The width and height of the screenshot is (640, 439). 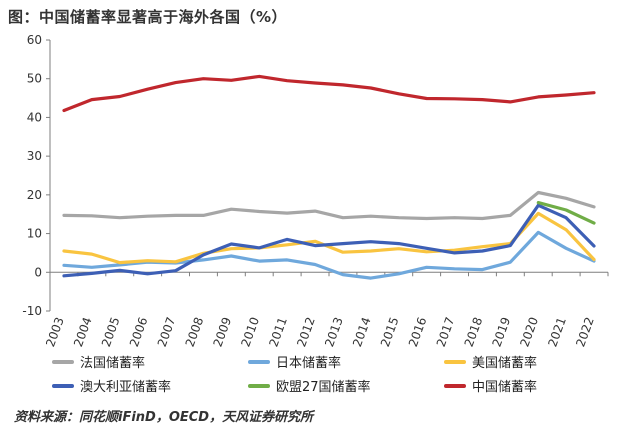 What do you see at coordinates (38, 272) in the screenshot?
I see `y-tick-label: 0` at bounding box center [38, 272].